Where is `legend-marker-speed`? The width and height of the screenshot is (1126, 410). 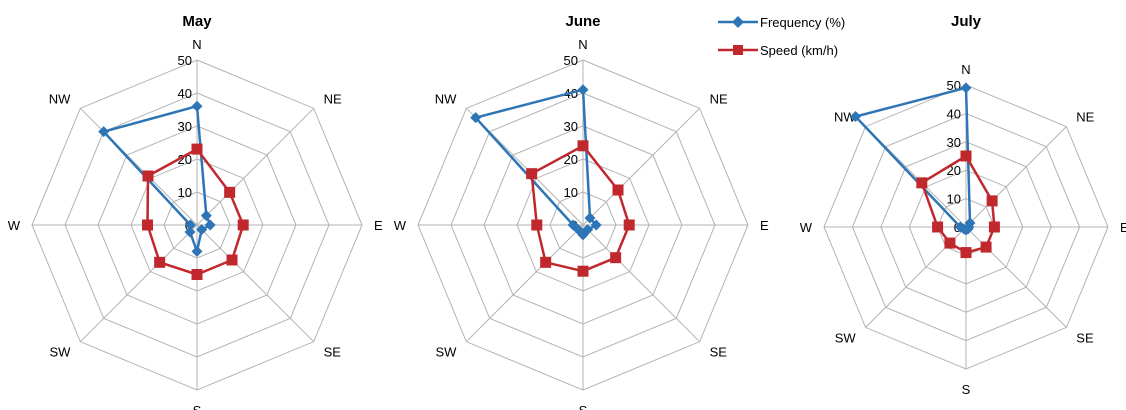 legend-marker-speed is located at coordinates (738, 50).